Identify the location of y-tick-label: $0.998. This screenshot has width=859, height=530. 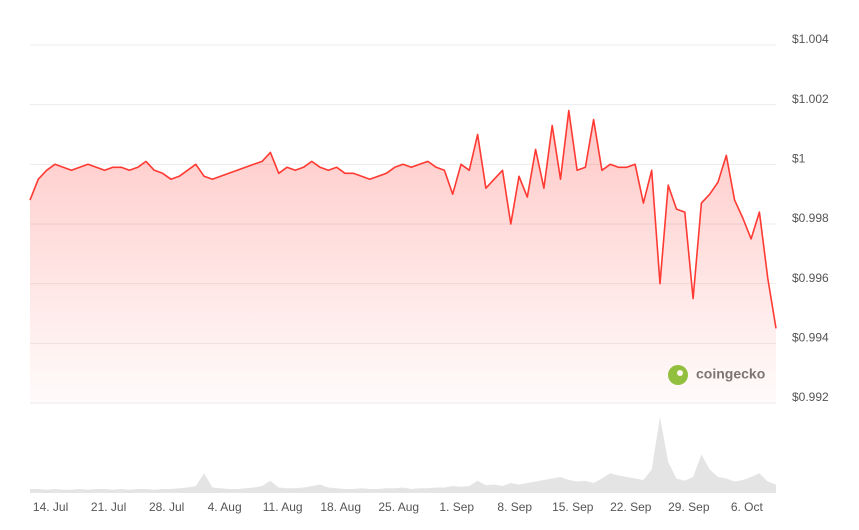
(810, 218).